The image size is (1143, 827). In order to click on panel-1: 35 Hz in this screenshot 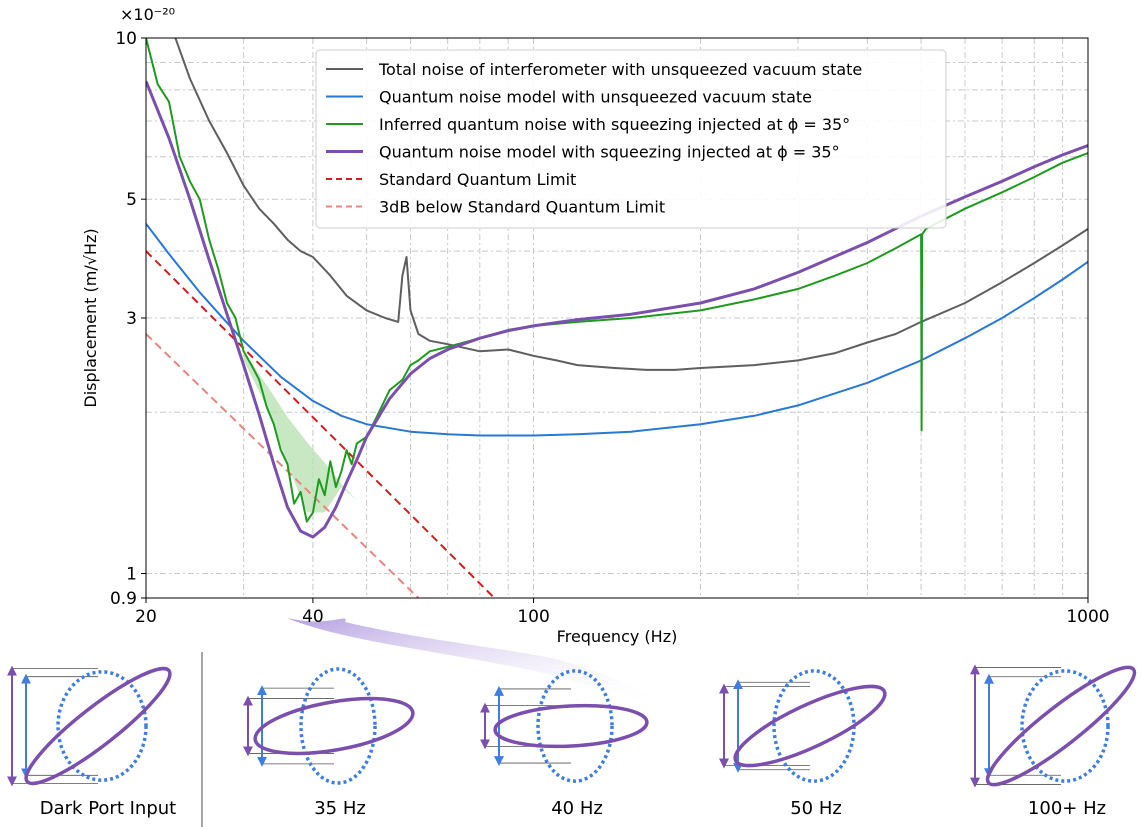, I will do `click(329, 743)`.